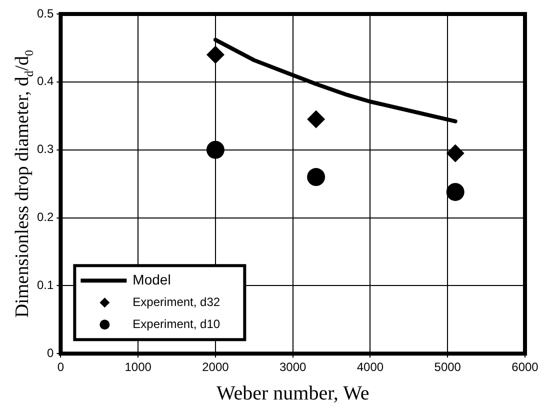 This screenshot has height=412, width=545. What do you see at coordinates (138, 367) in the screenshot?
I see `x-tick-label: 1000` at bounding box center [138, 367].